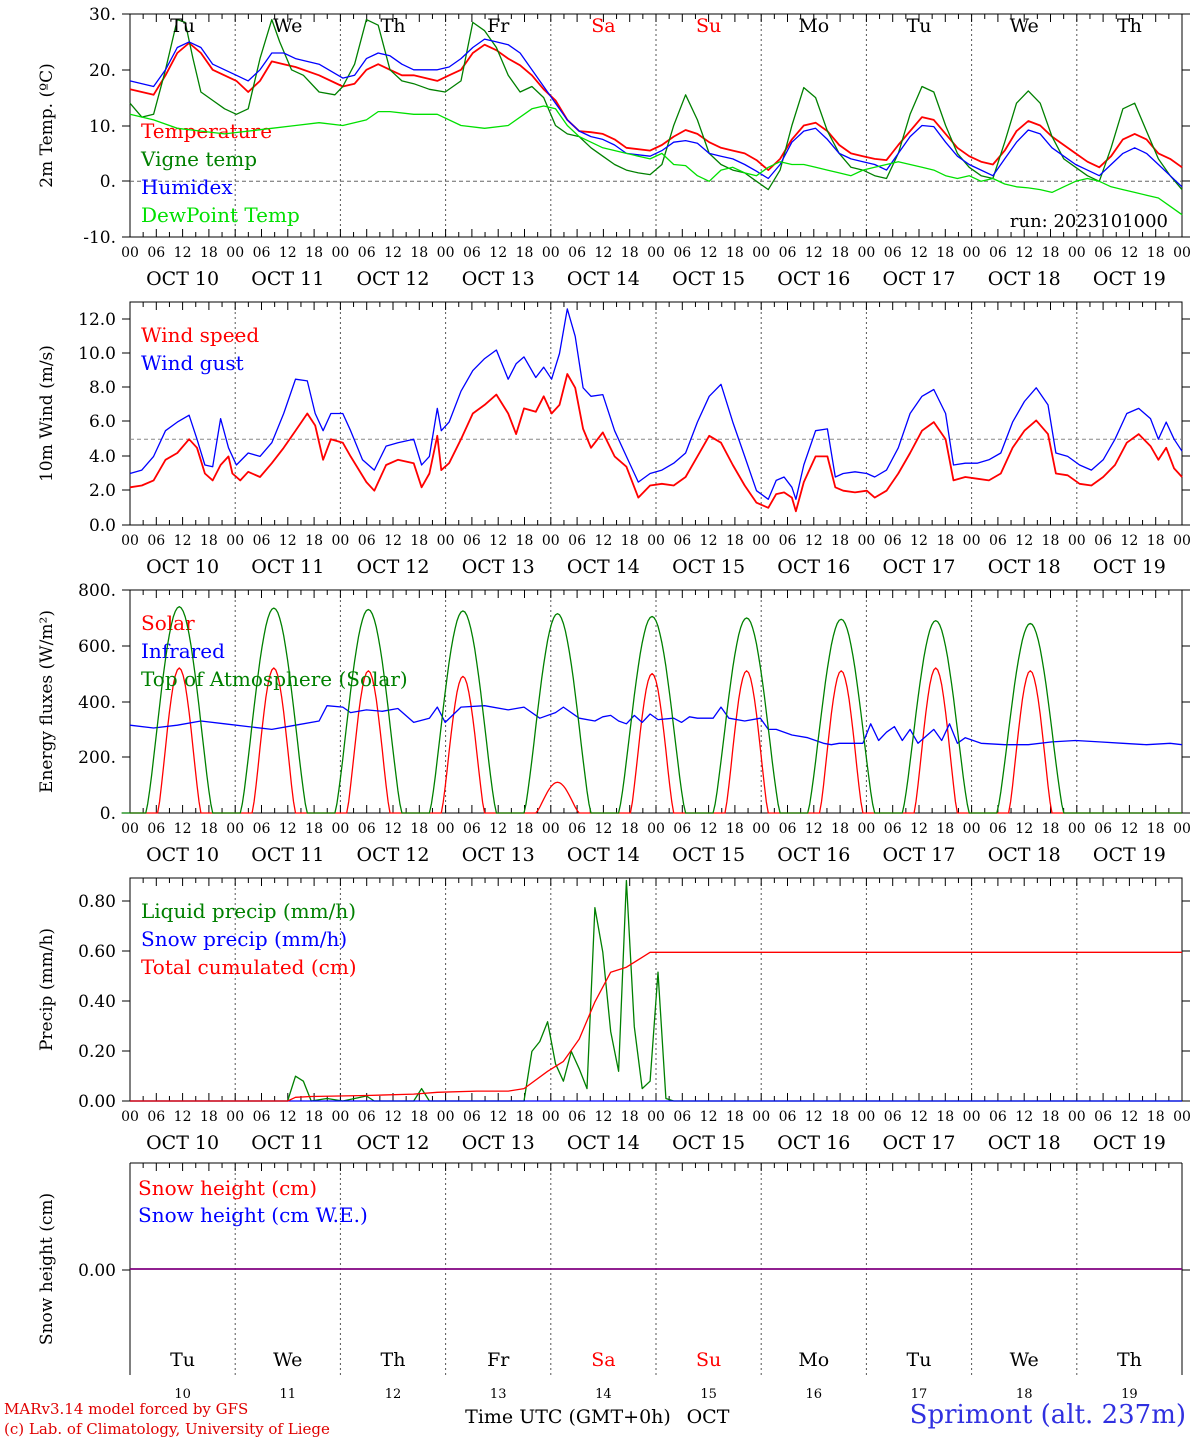  What do you see at coordinates (287, 1143) in the screenshot?
I see `day-label: OCT 11` at bounding box center [287, 1143].